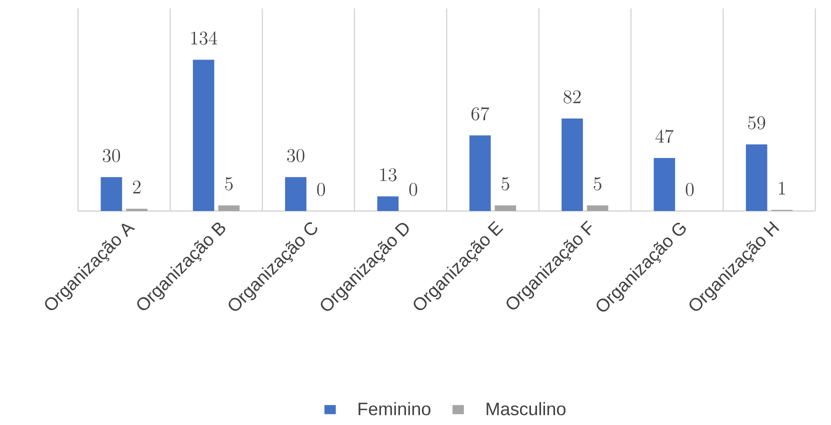 Image resolution: width=831 pixels, height=425 pixels. Describe the element at coordinates (388, 175) in the screenshot. I see `data-label: 13` at that location.